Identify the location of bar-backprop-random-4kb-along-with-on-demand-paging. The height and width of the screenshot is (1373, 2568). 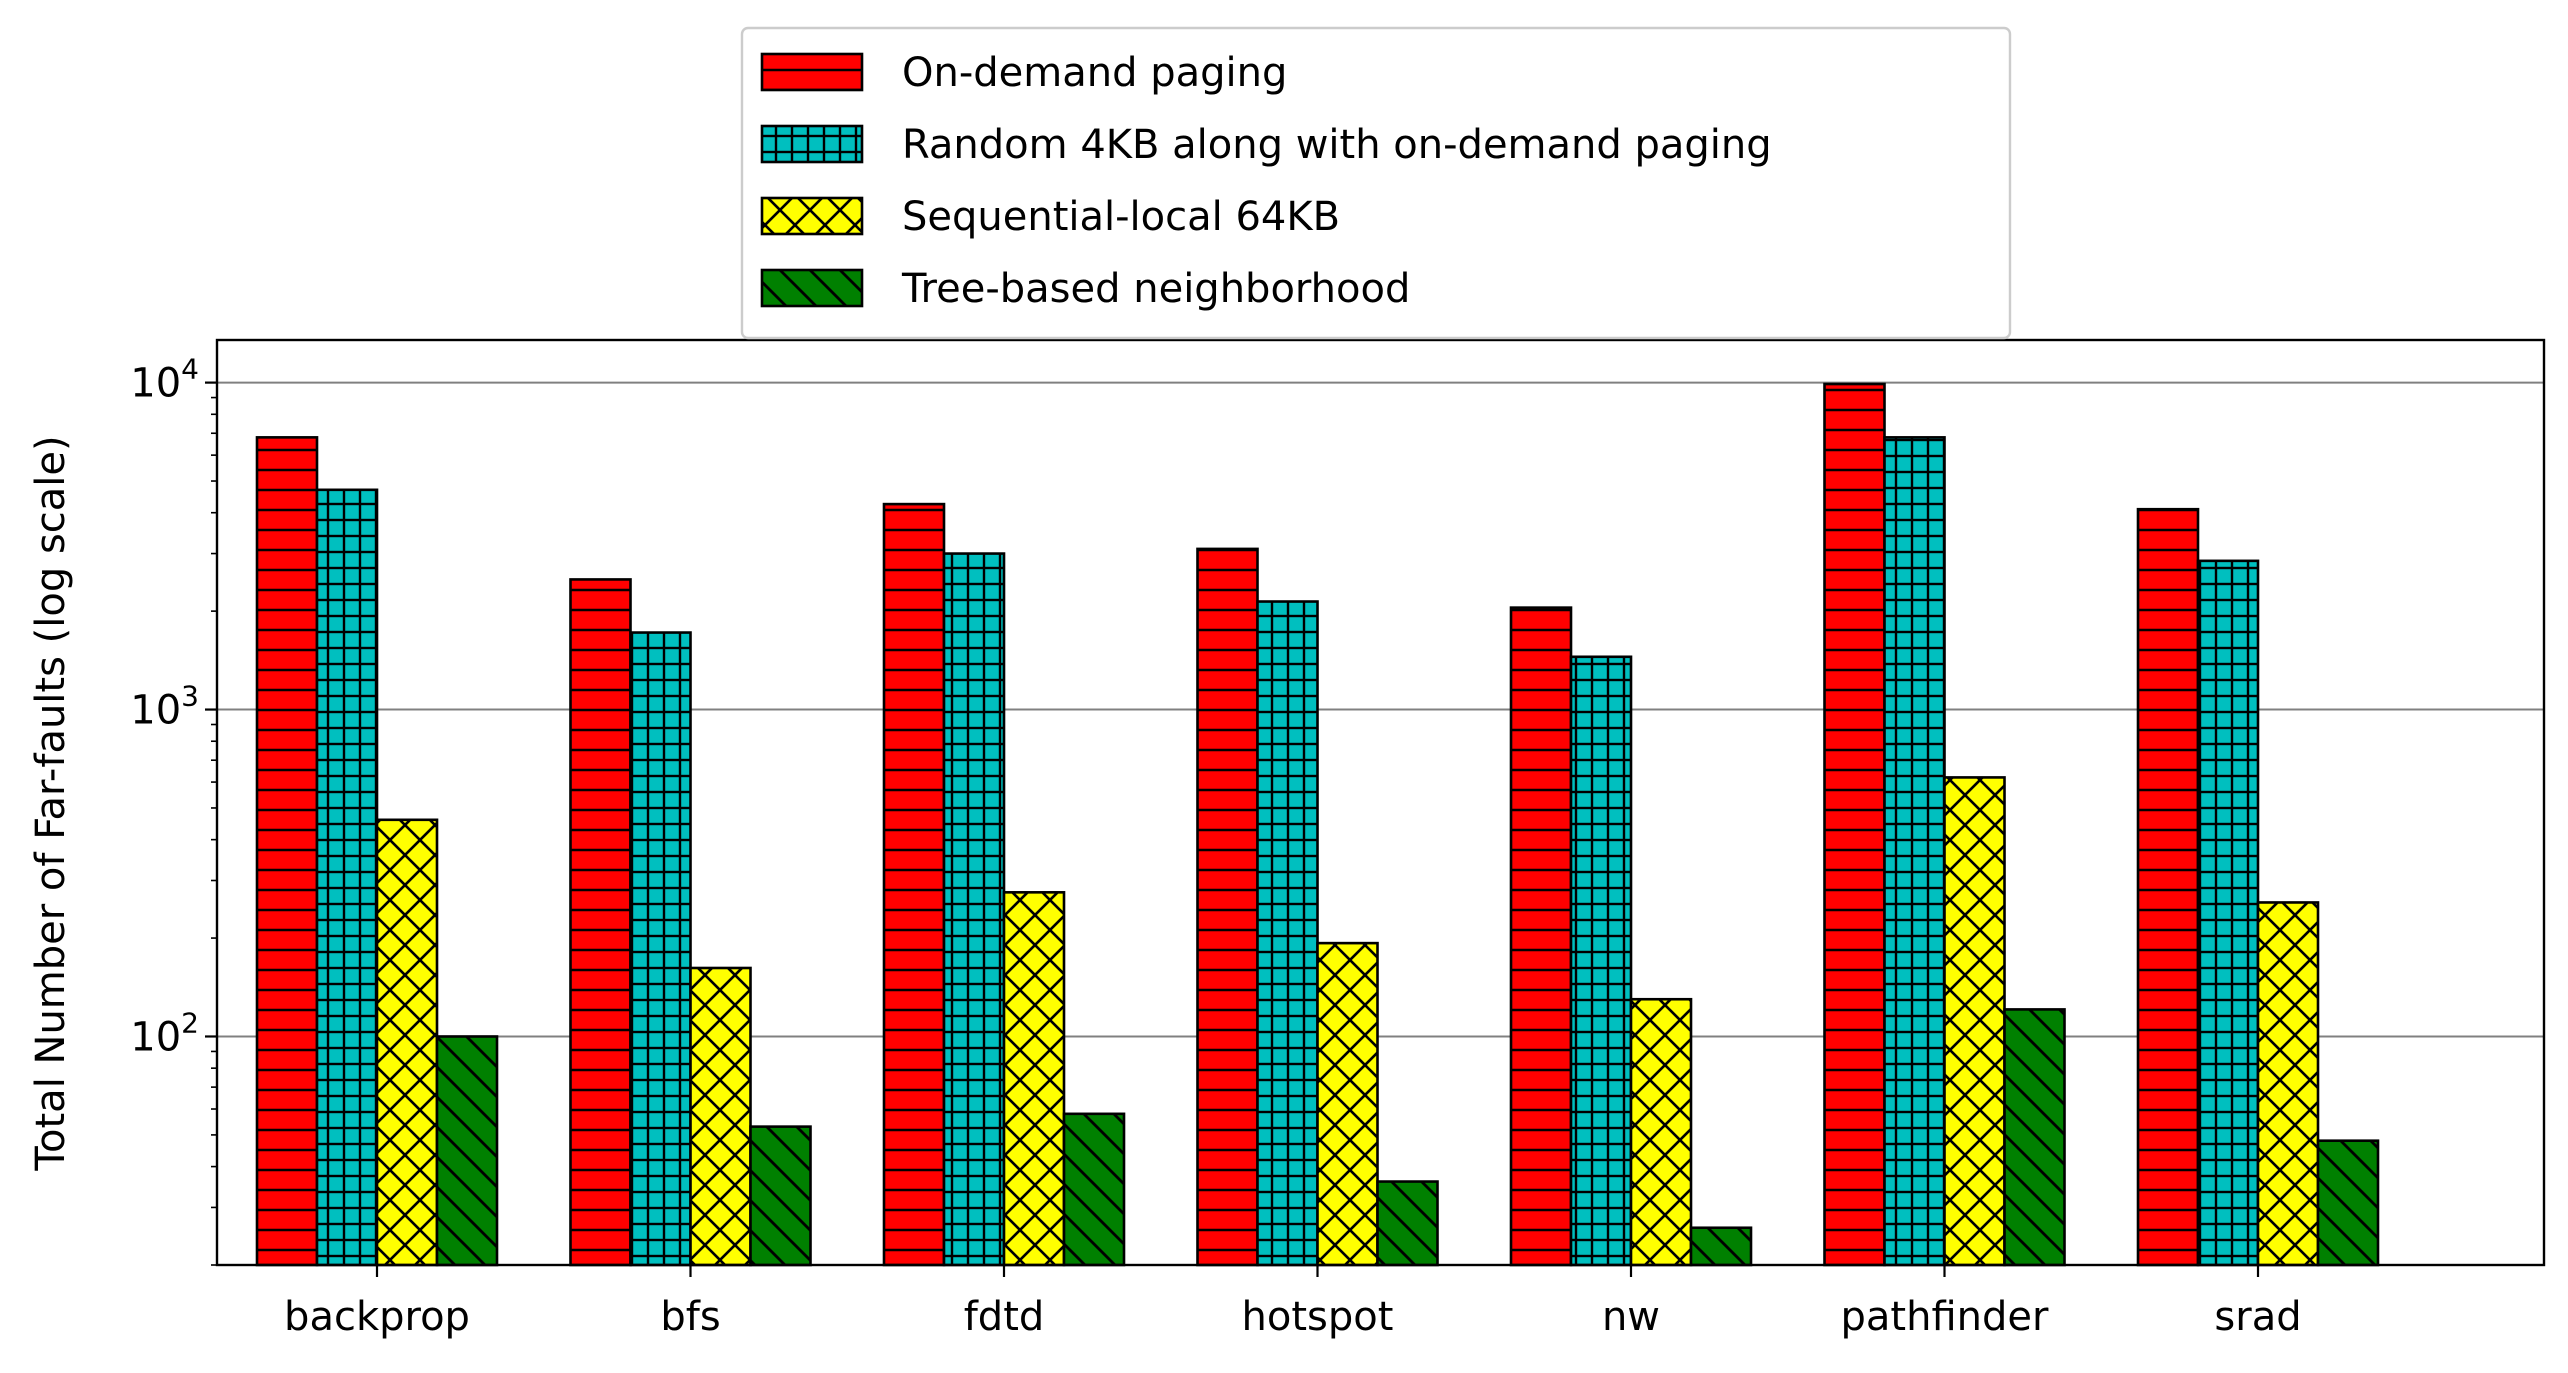
(347, 877).